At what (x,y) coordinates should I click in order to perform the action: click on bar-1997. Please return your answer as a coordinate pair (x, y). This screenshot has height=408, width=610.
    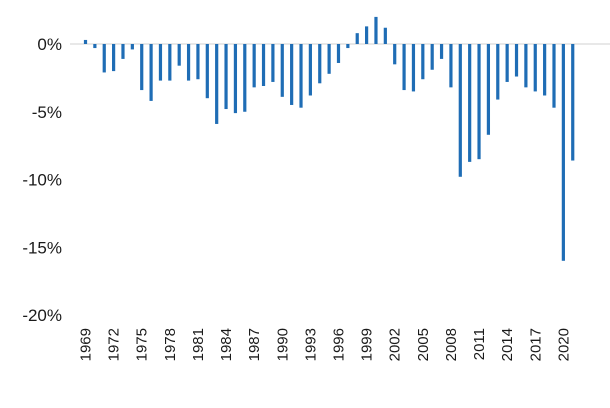
    Looking at the image, I should click on (348, 46).